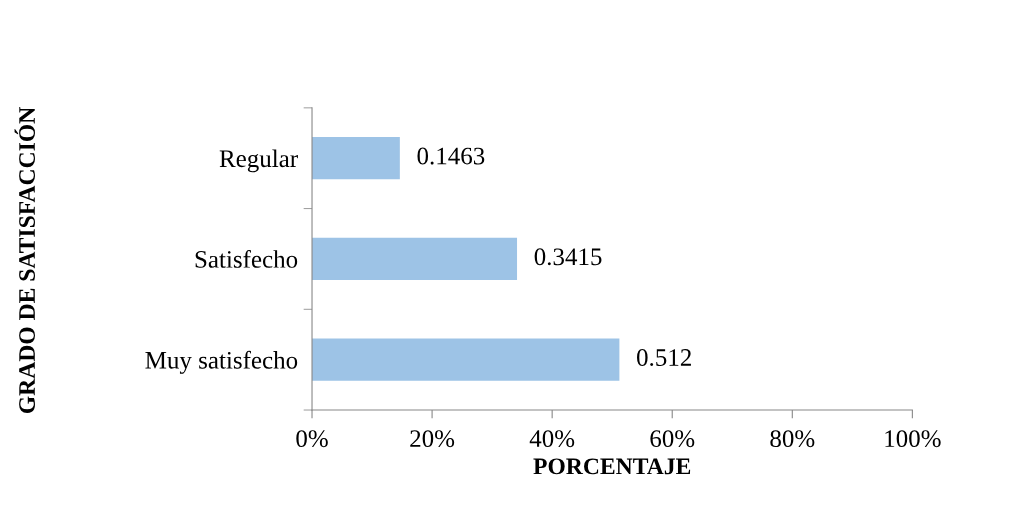 Image resolution: width=1021 pixels, height=521 pixels. Describe the element at coordinates (221, 362) in the screenshot. I see `y-tick-label: Muy satisfecho` at that location.